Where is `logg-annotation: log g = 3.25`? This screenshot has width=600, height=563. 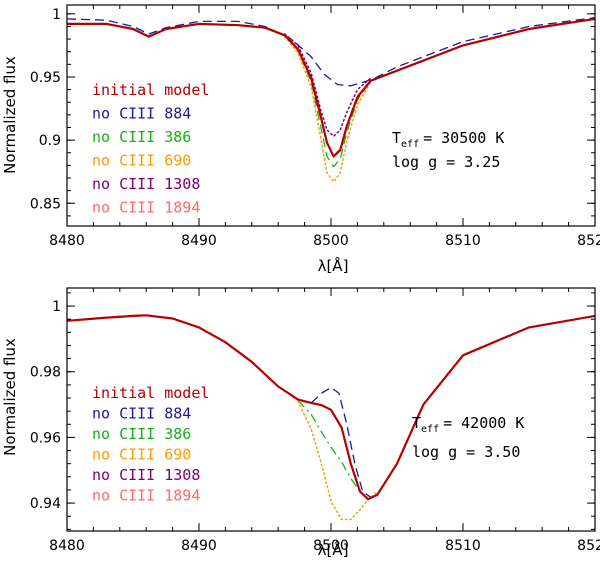
logg-annotation: log g = 3.25 is located at coordinates (446, 162).